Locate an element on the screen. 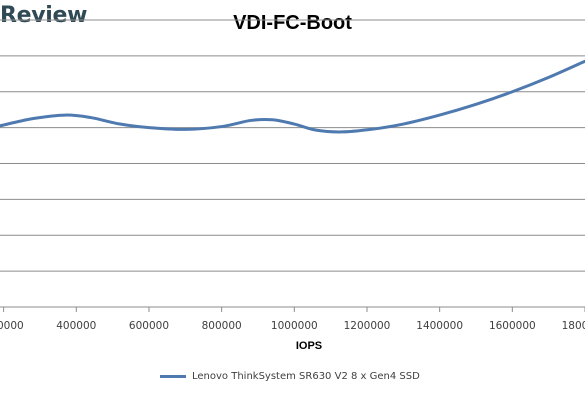 This screenshot has height=401, width=585. x-tick-label: 1000000 is located at coordinates (294, 326).